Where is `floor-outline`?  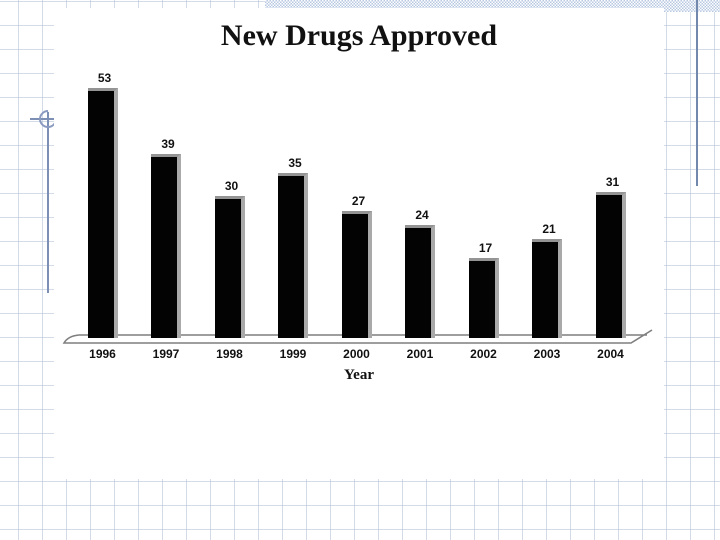 floor-outline is located at coordinates (357, 336).